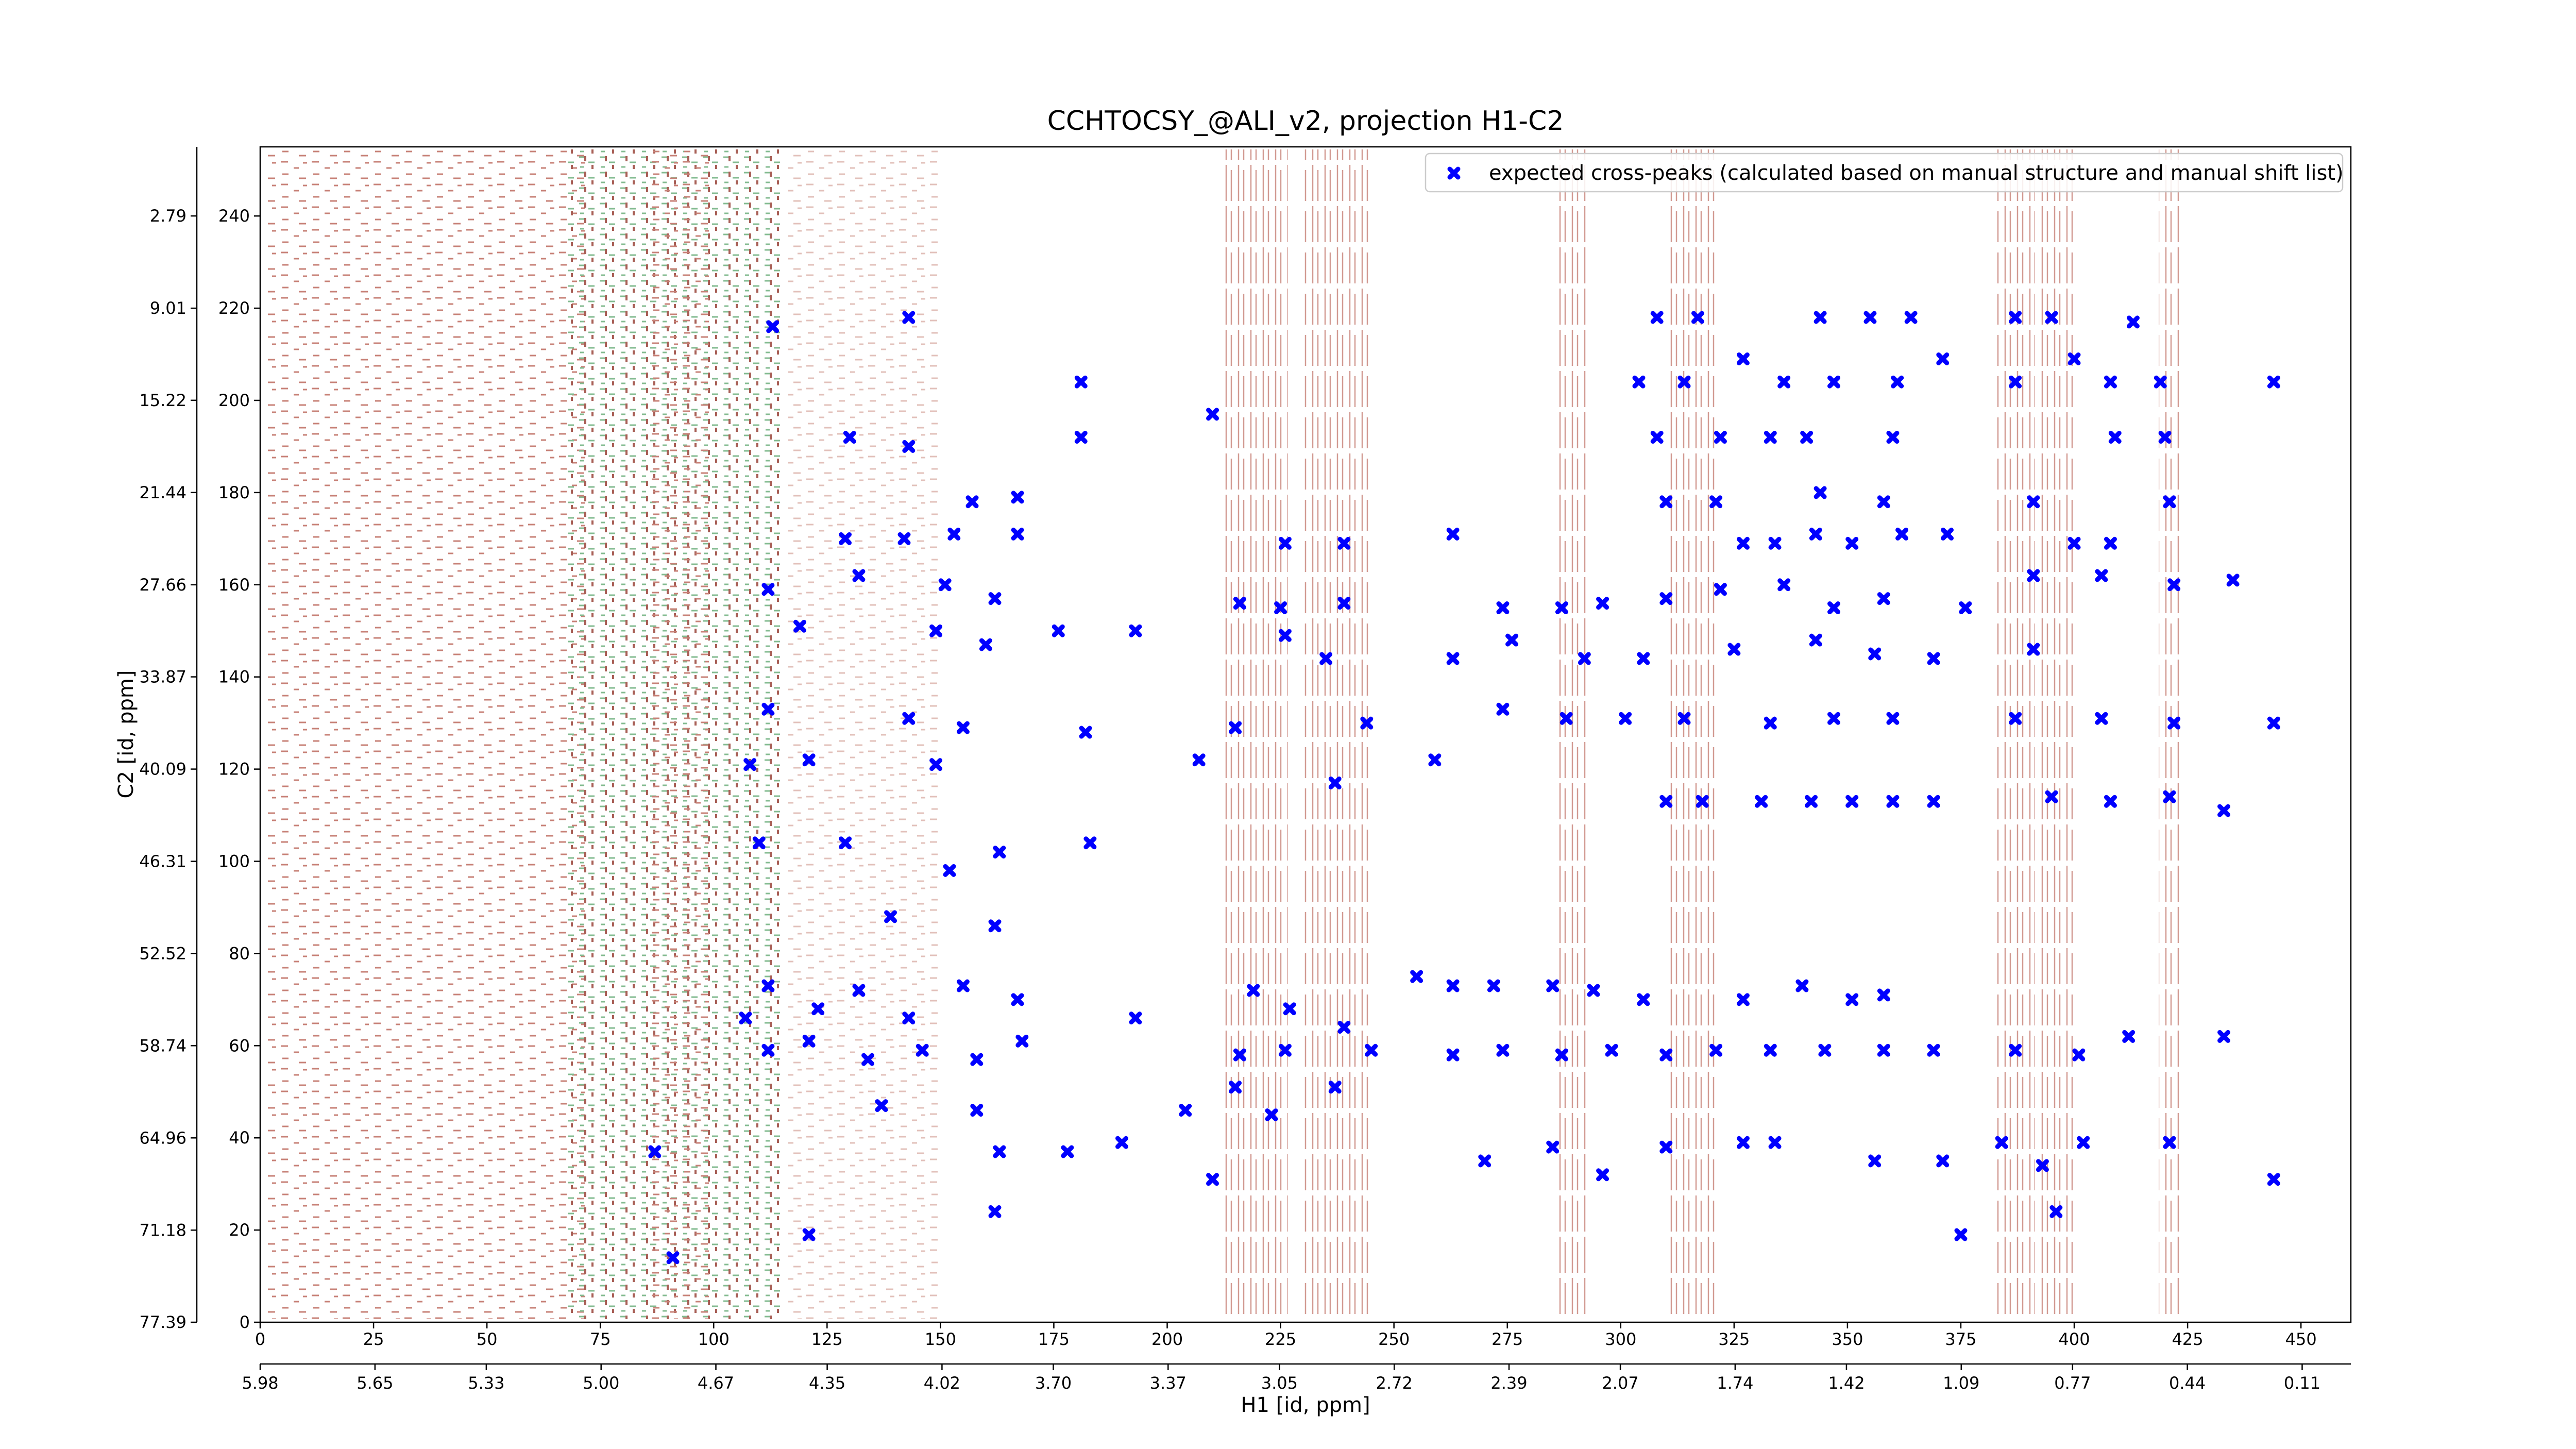  I want to click on x-tick-label: 150, so click(940, 1339).